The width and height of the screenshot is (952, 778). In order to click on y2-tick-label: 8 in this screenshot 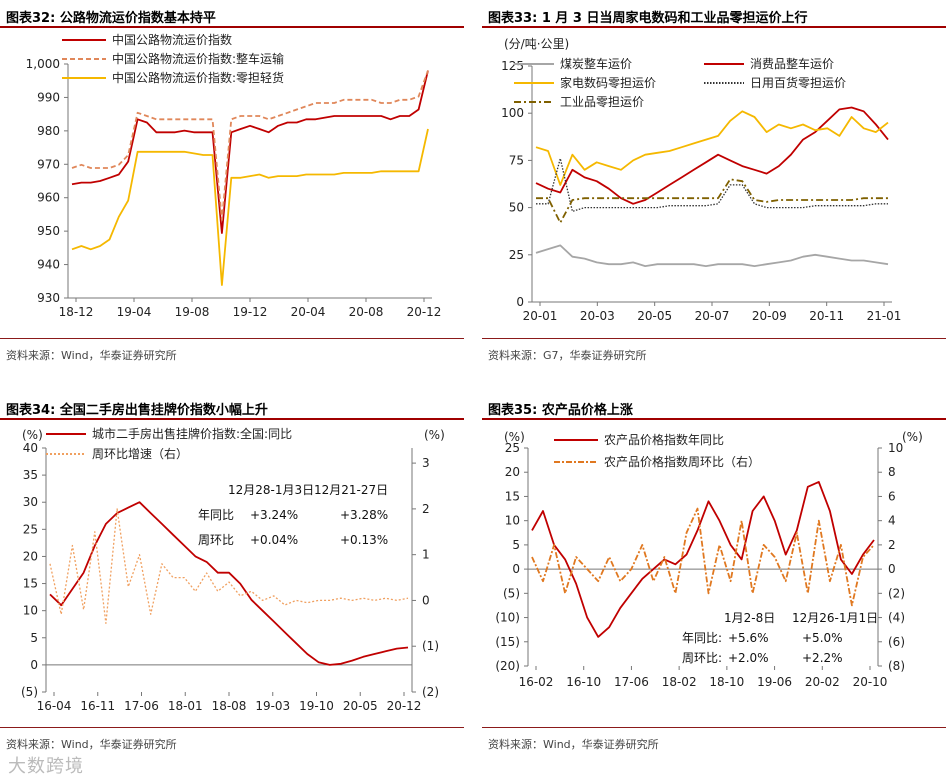, I will do `click(892, 472)`.